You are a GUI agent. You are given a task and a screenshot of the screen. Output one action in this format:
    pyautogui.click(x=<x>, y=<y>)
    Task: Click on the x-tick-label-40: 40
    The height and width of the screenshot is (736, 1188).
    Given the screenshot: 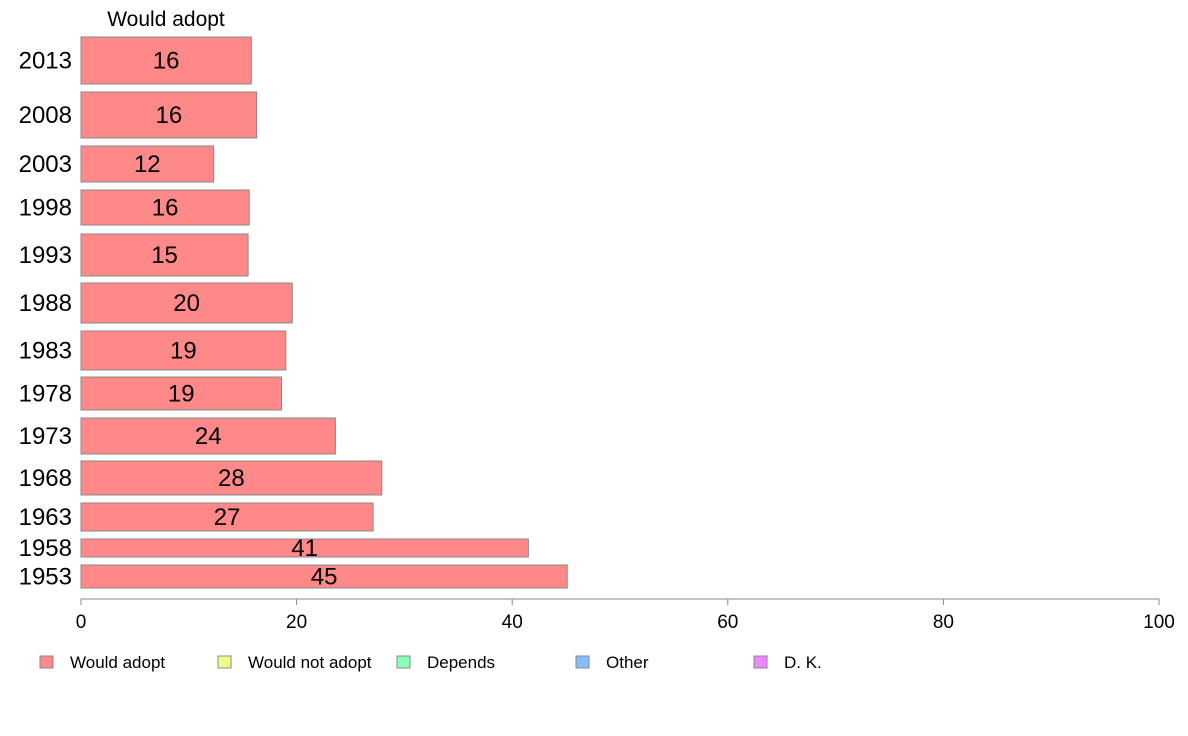 What is the action you would take?
    pyautogui.click(x=512, y=622)
    